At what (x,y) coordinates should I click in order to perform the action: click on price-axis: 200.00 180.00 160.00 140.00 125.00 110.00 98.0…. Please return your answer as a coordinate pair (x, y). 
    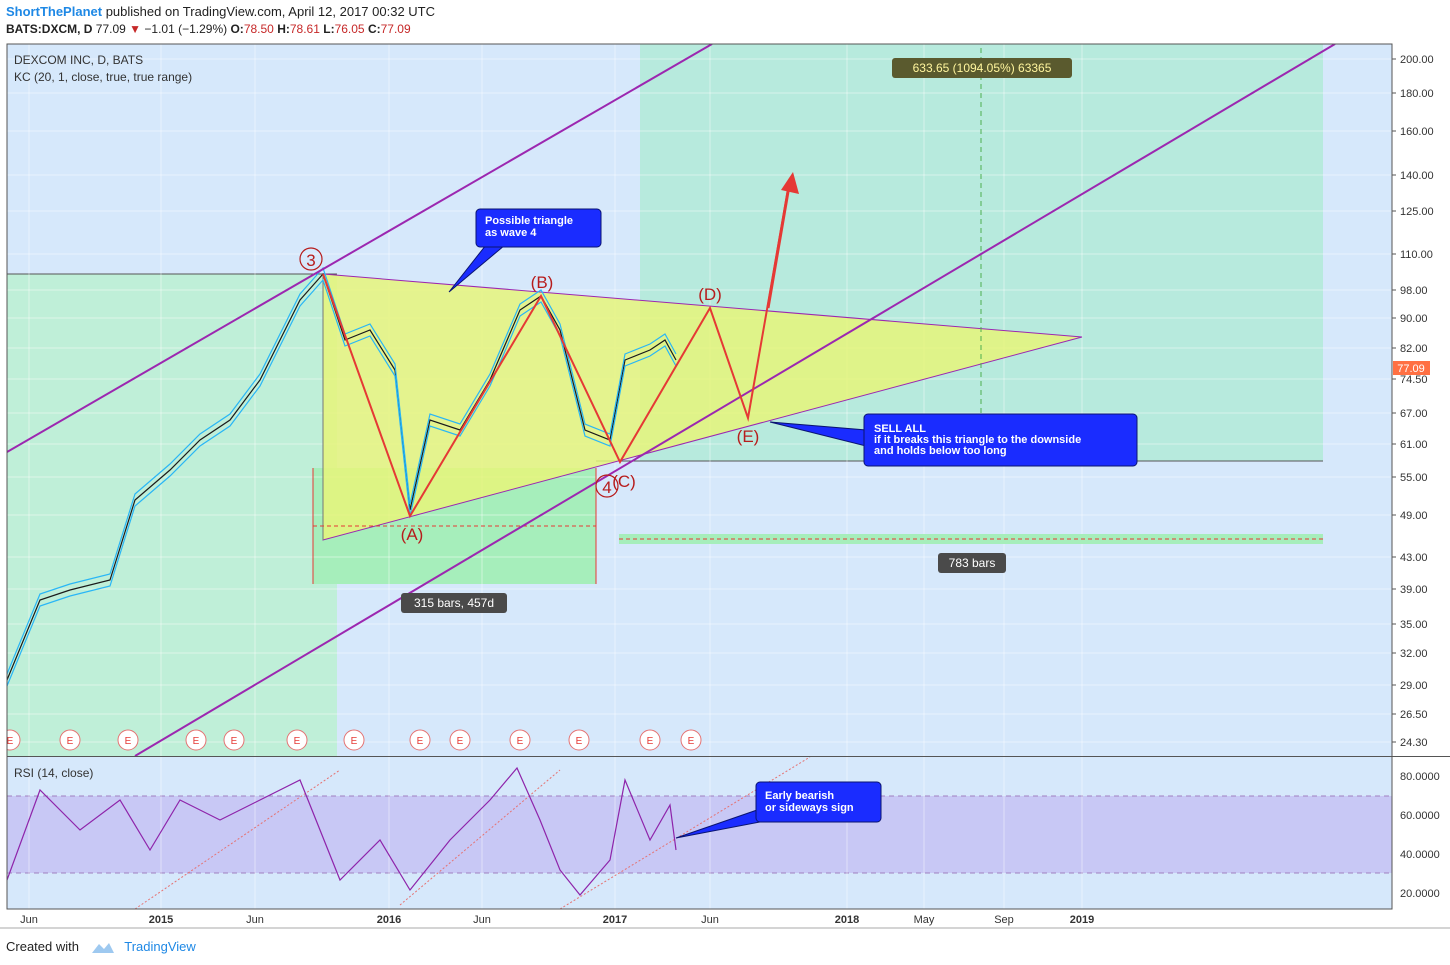
    Looking at the image, I should click on (1413, 401).